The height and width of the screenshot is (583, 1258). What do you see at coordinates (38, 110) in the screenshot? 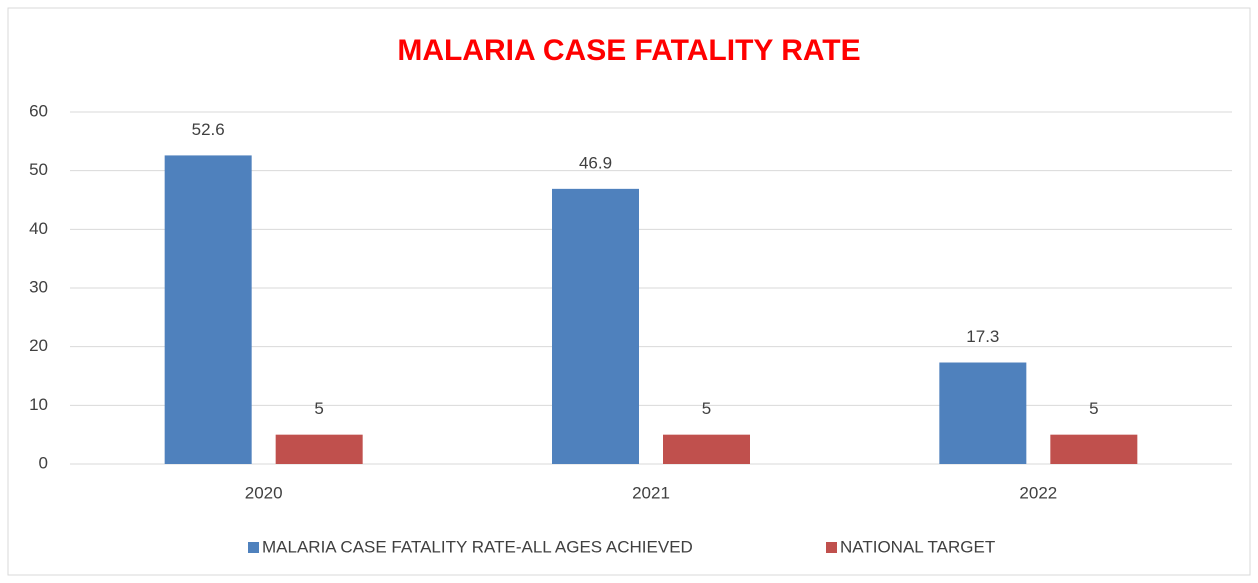
I see `y-tick-label: 60` at bounding box center [38, 110].